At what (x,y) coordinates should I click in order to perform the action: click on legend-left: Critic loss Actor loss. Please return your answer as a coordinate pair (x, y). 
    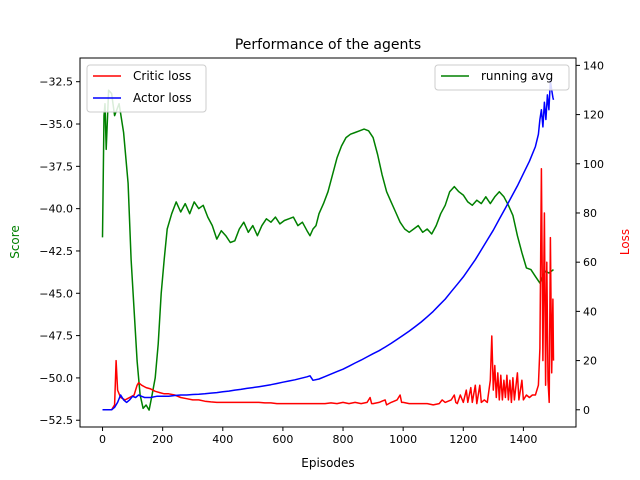
    Looking at the image, I should click on (146, 88).